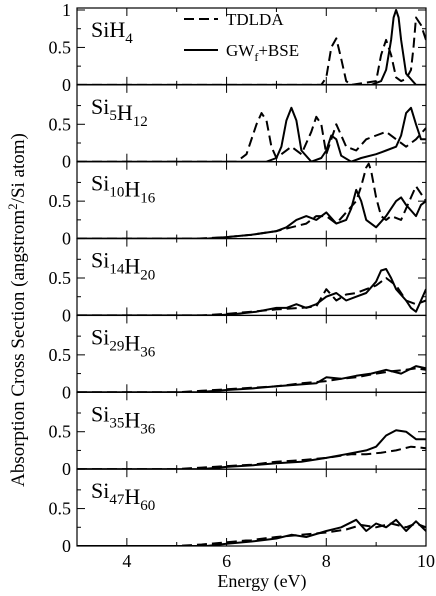 Image resolution: width=436 pixels, height=596 pixels. What do you see at coordinates (117, 270) in the screenshot?
I see `panel-label-subscript: 14` at bounding box center [117, 270].